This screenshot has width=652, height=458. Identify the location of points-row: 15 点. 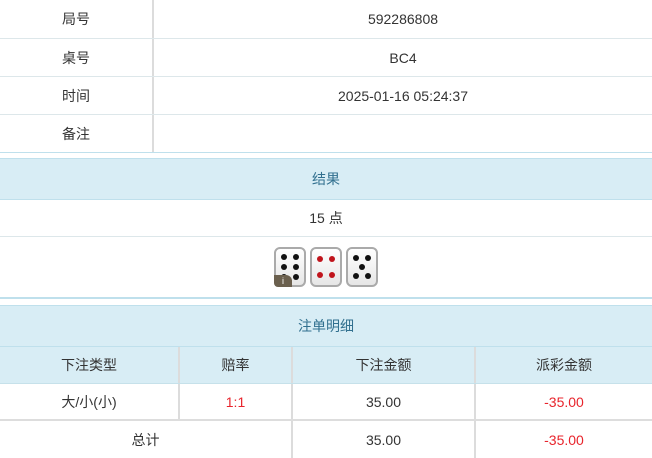
(326, 218).